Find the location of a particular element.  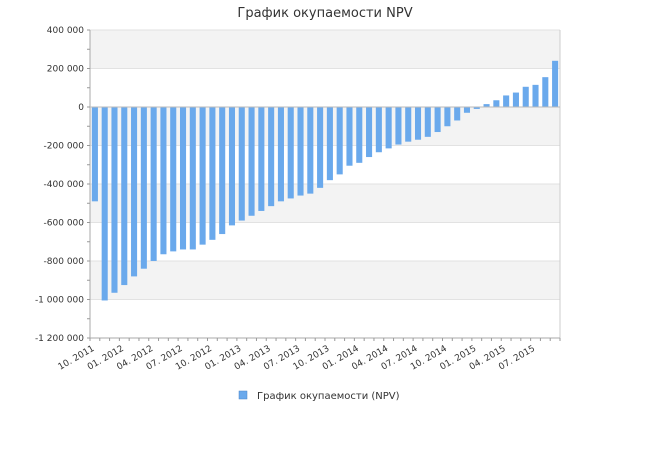

chart-title: График окупаемости NPV is located at coordinates (324, 13).